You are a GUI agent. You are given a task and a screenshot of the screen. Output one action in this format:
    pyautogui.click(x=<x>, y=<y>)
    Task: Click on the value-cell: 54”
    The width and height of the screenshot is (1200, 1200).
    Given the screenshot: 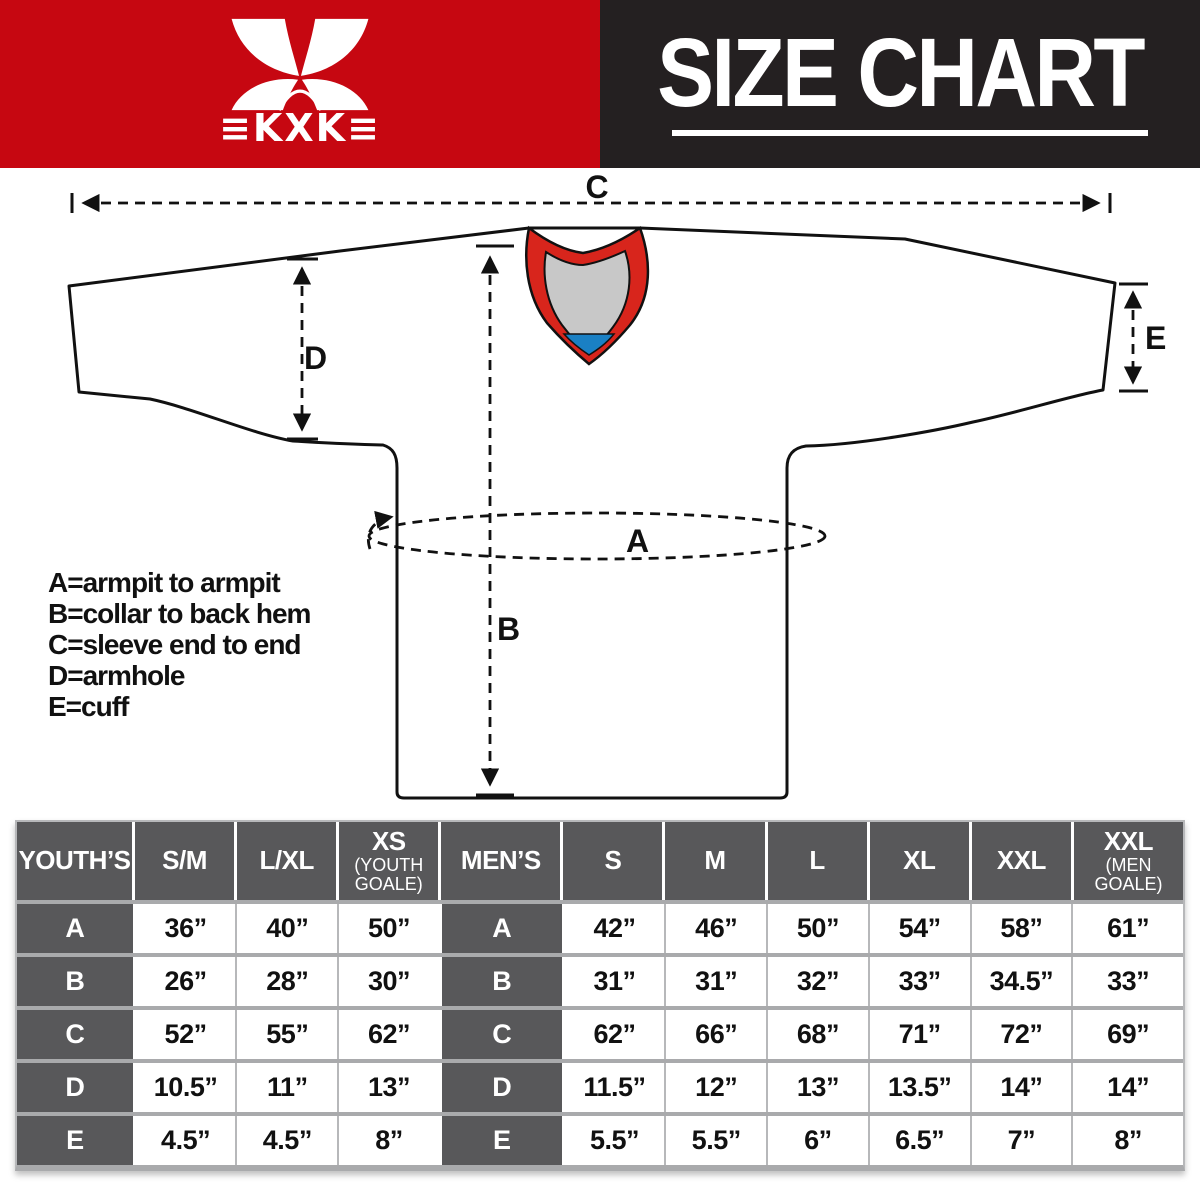 What is the action you would take?
    pyautogui.click(x=921, y=928)
    